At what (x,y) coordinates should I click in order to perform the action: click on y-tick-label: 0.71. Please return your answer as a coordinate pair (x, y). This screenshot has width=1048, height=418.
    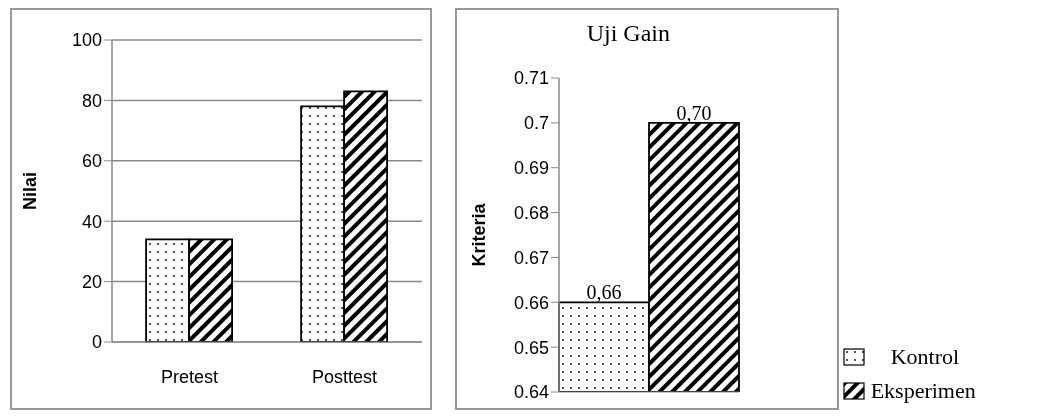
    Looking at the image, I should click on (531, 78).